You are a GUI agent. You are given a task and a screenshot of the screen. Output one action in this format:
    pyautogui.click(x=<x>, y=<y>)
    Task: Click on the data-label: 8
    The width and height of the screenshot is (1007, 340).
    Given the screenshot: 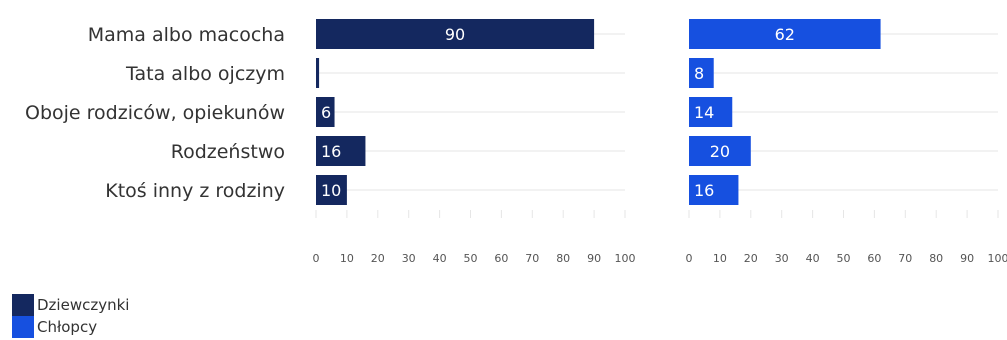 What is the action you would take?
    pyautogui.click(x=699, y=73)
    